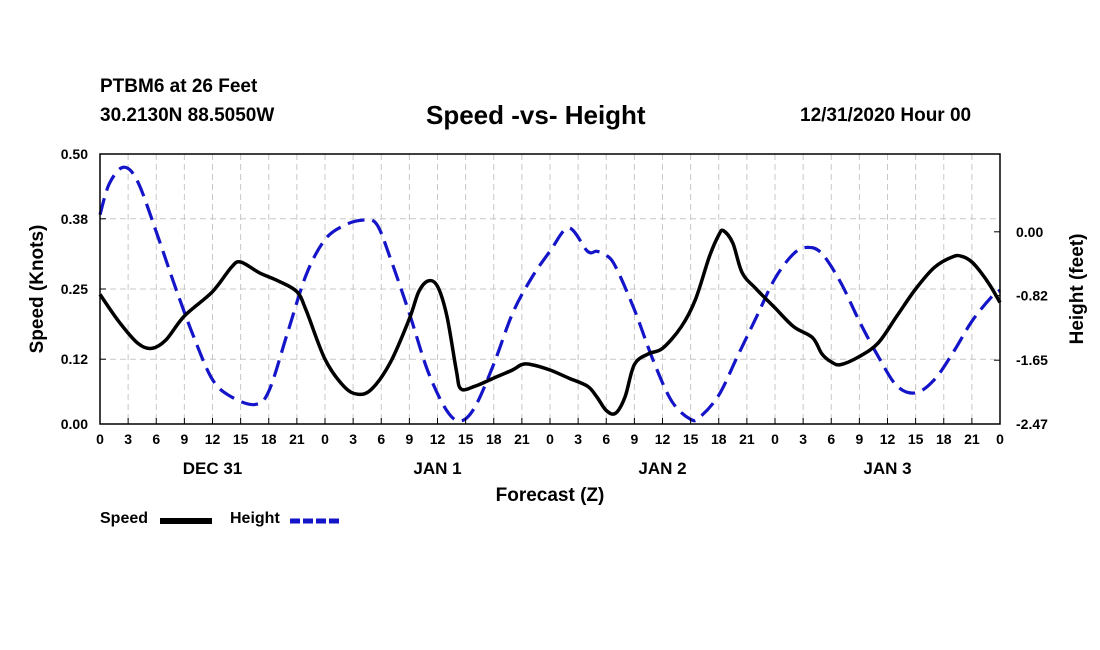 The width and height of the screenshot is (1100, 650). I want to click on forecast-datetime: 12/31/2020 Hour 00, so click(886, 115).